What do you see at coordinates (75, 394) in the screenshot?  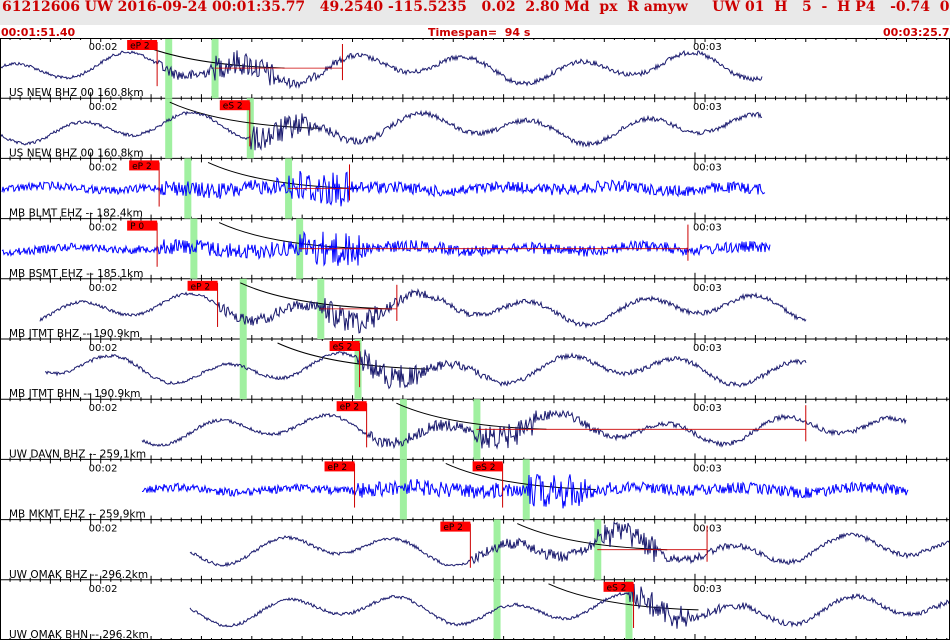 I see `channel-label: MB JTMT BHN -- 190.9km` at bounding box center [75, 394].